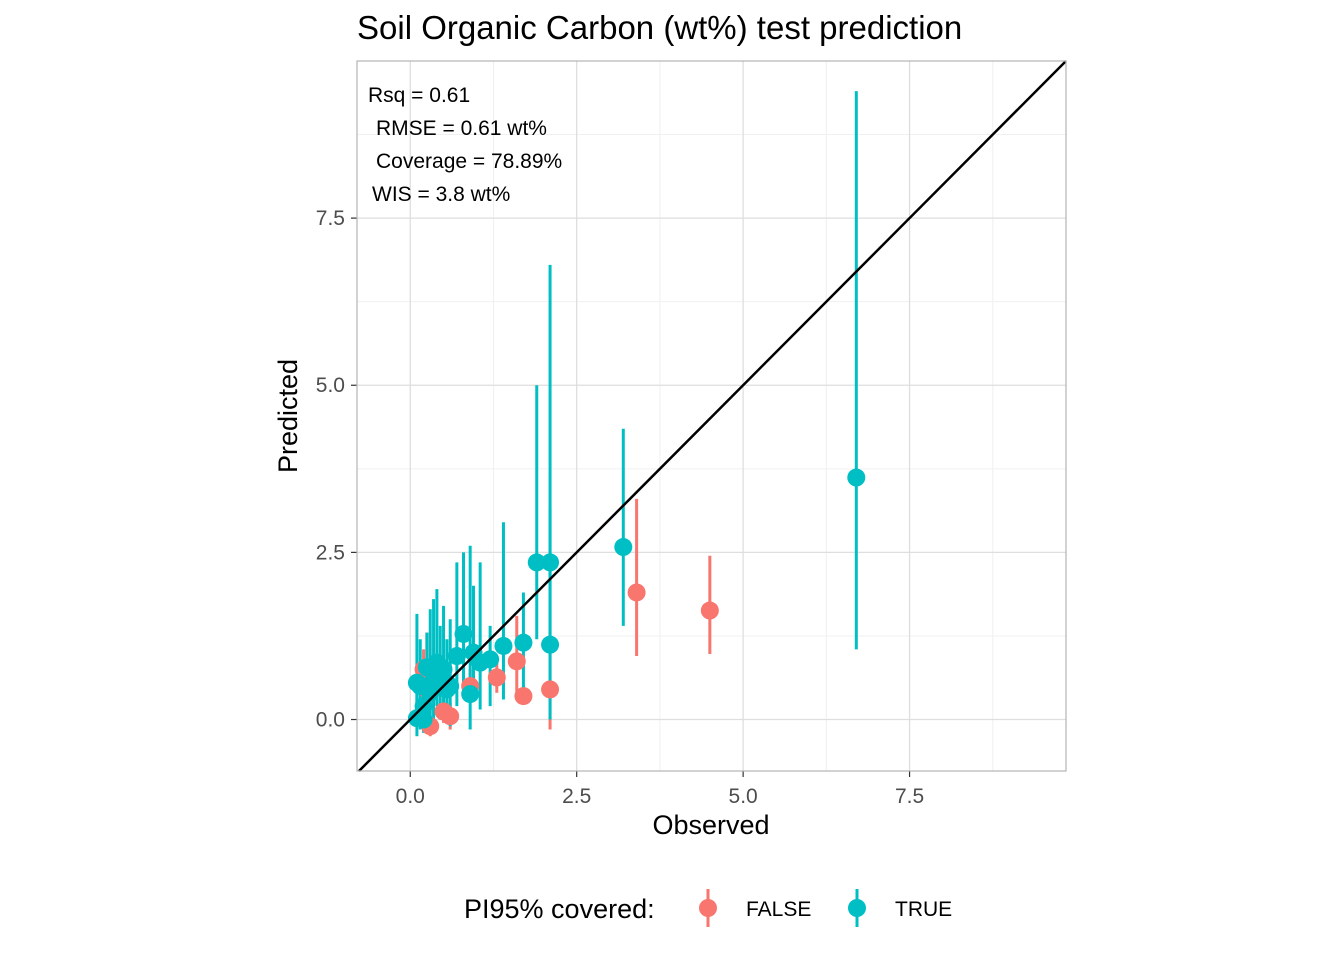 This screenshot has height=960, width=1344. What do you see at coordinates (330, 385) in the screenshot?
I see `y-tick-label: 5.0` at bounding box center [330, 385].